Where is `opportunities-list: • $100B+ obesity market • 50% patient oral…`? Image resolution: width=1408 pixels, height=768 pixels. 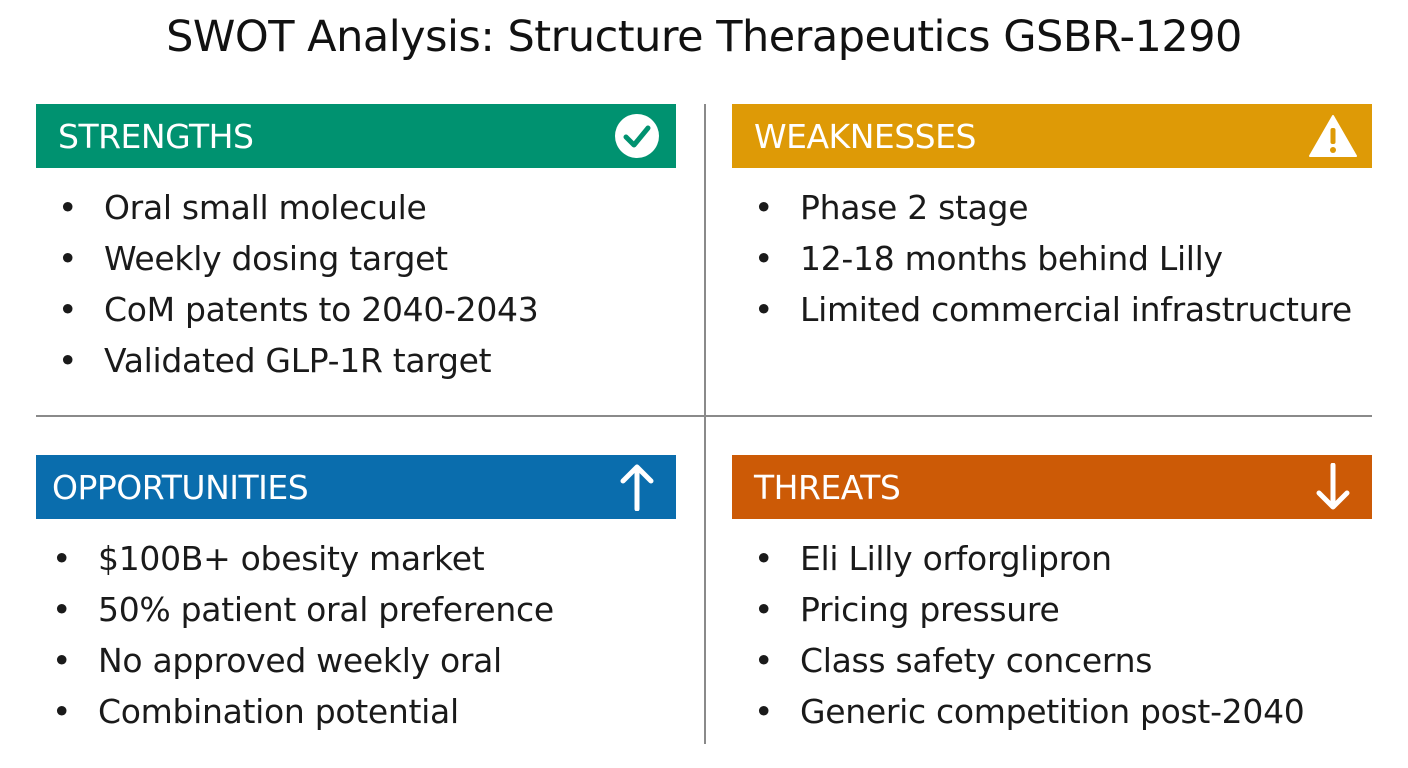
opportunities-list: • $100B+ obesity market • 50% patient oral… is located at coordinates (356, 628).